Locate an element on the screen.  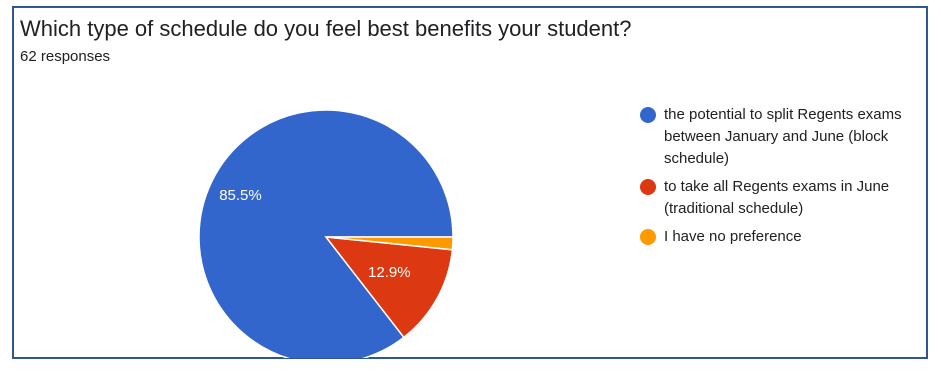
legend-item-3: I have no preference is located at coordinates (785, 237).